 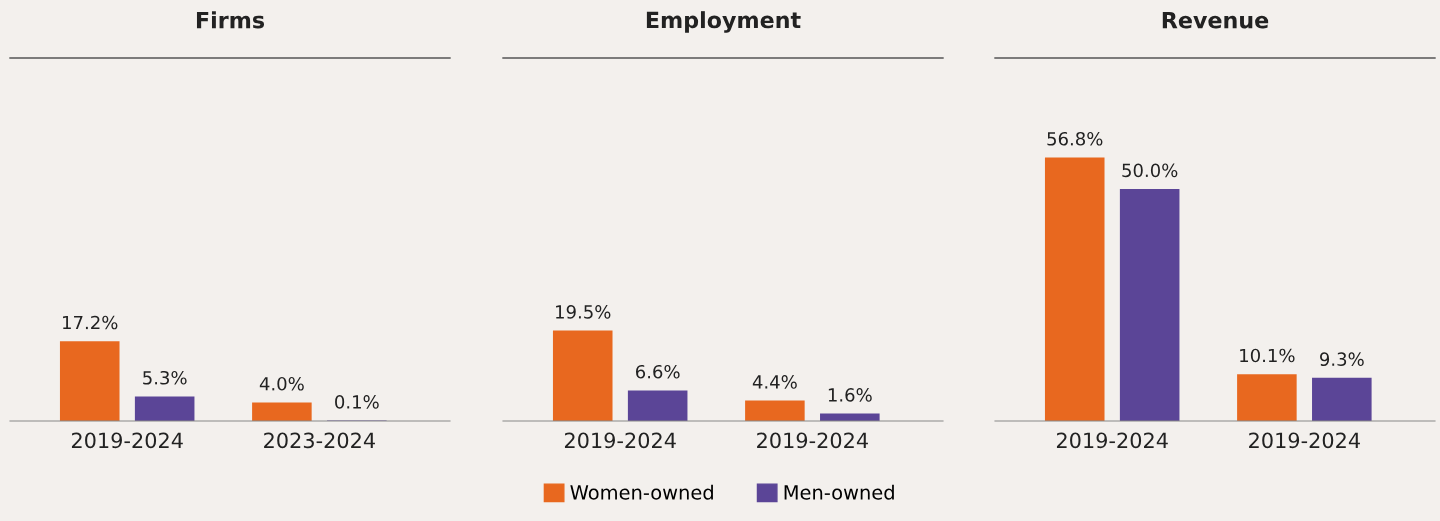 I want to click on chart-title: Employment, so click(x=723, y=22).